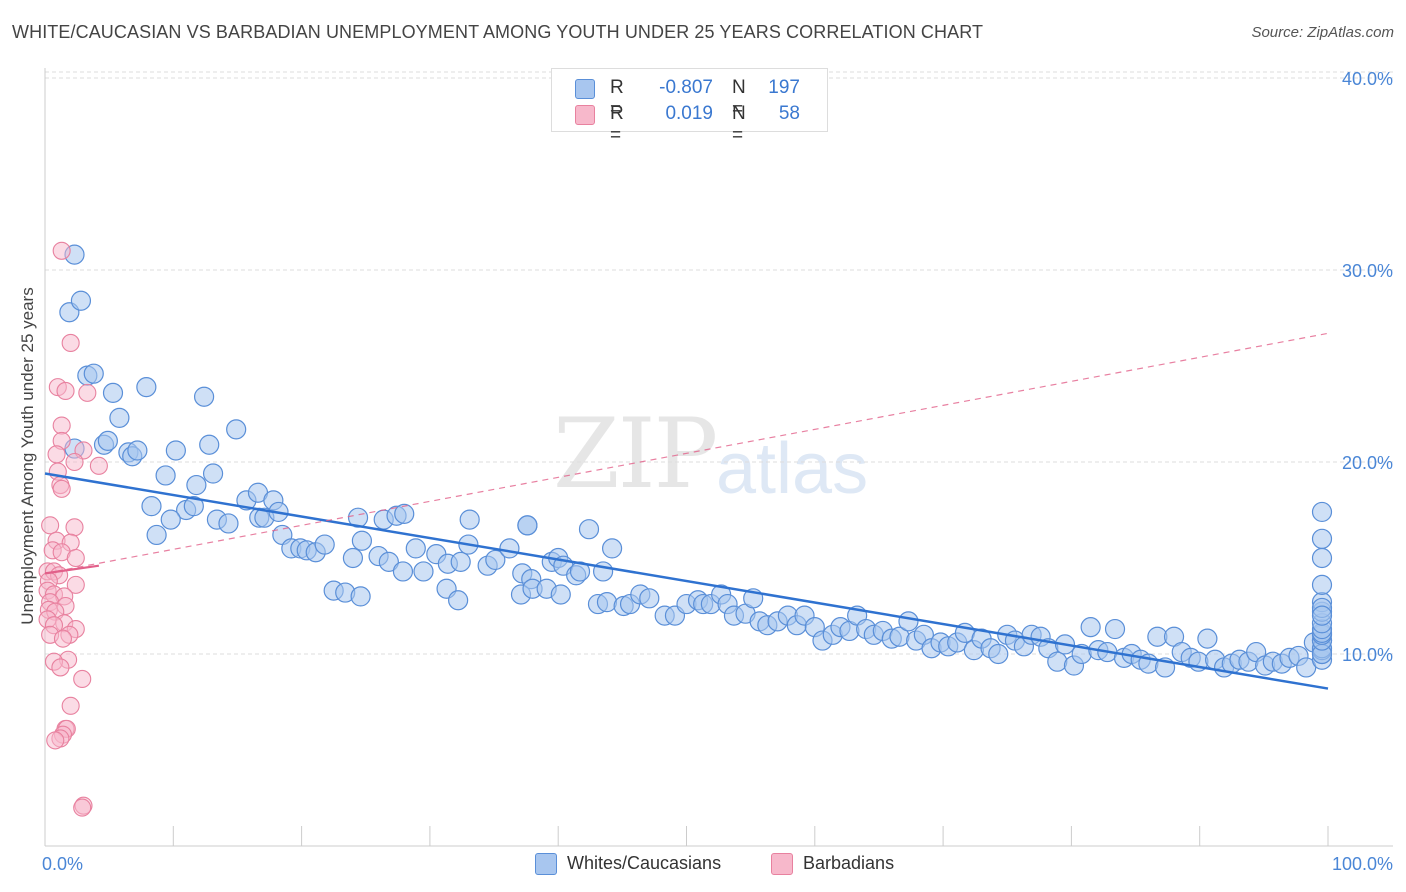  What do you see at coordinates (546, 864) in the screenshot?
I see `legend-swatch-whites` at bounding box center [546, 864].